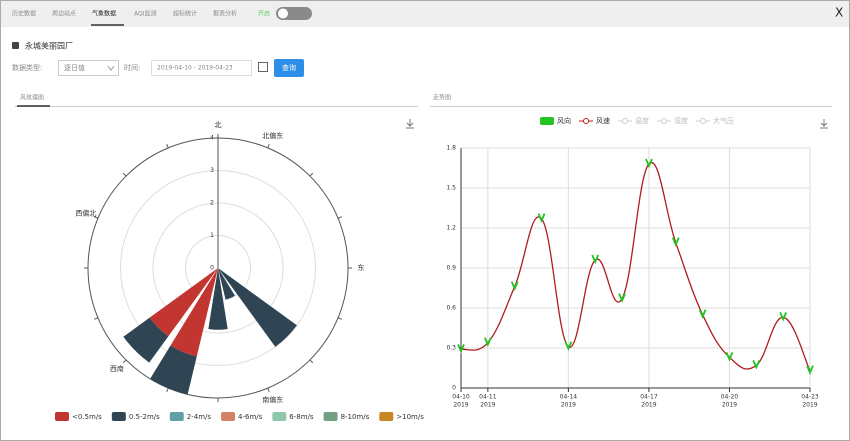 The width and height of the screenshot is (850, 441). Describe the element at coordinates (32, 98) in the screenshot. I see `left-tab: 风玫瑰图` at that location.